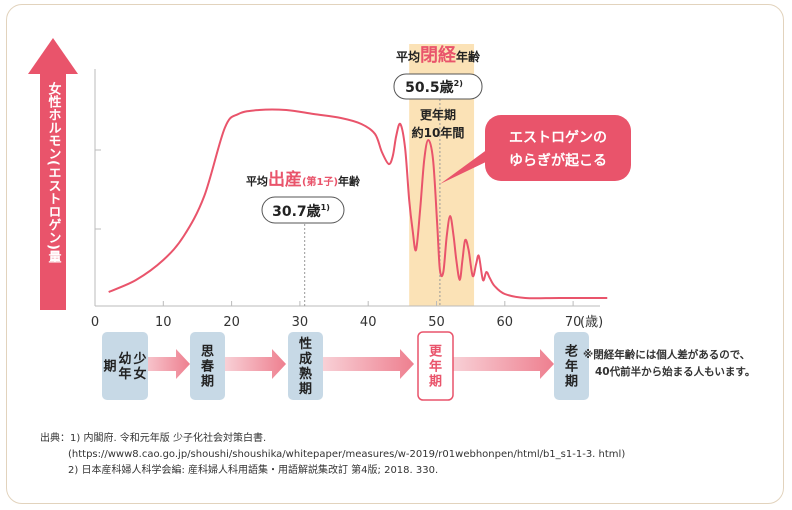 Image resolution: width=792 pixels, height=510 pixels. What do you see at coordinates (591, 322) in the screenshot?
I see `x-axis-unit: (歳)` at bounding box center [591, 322].